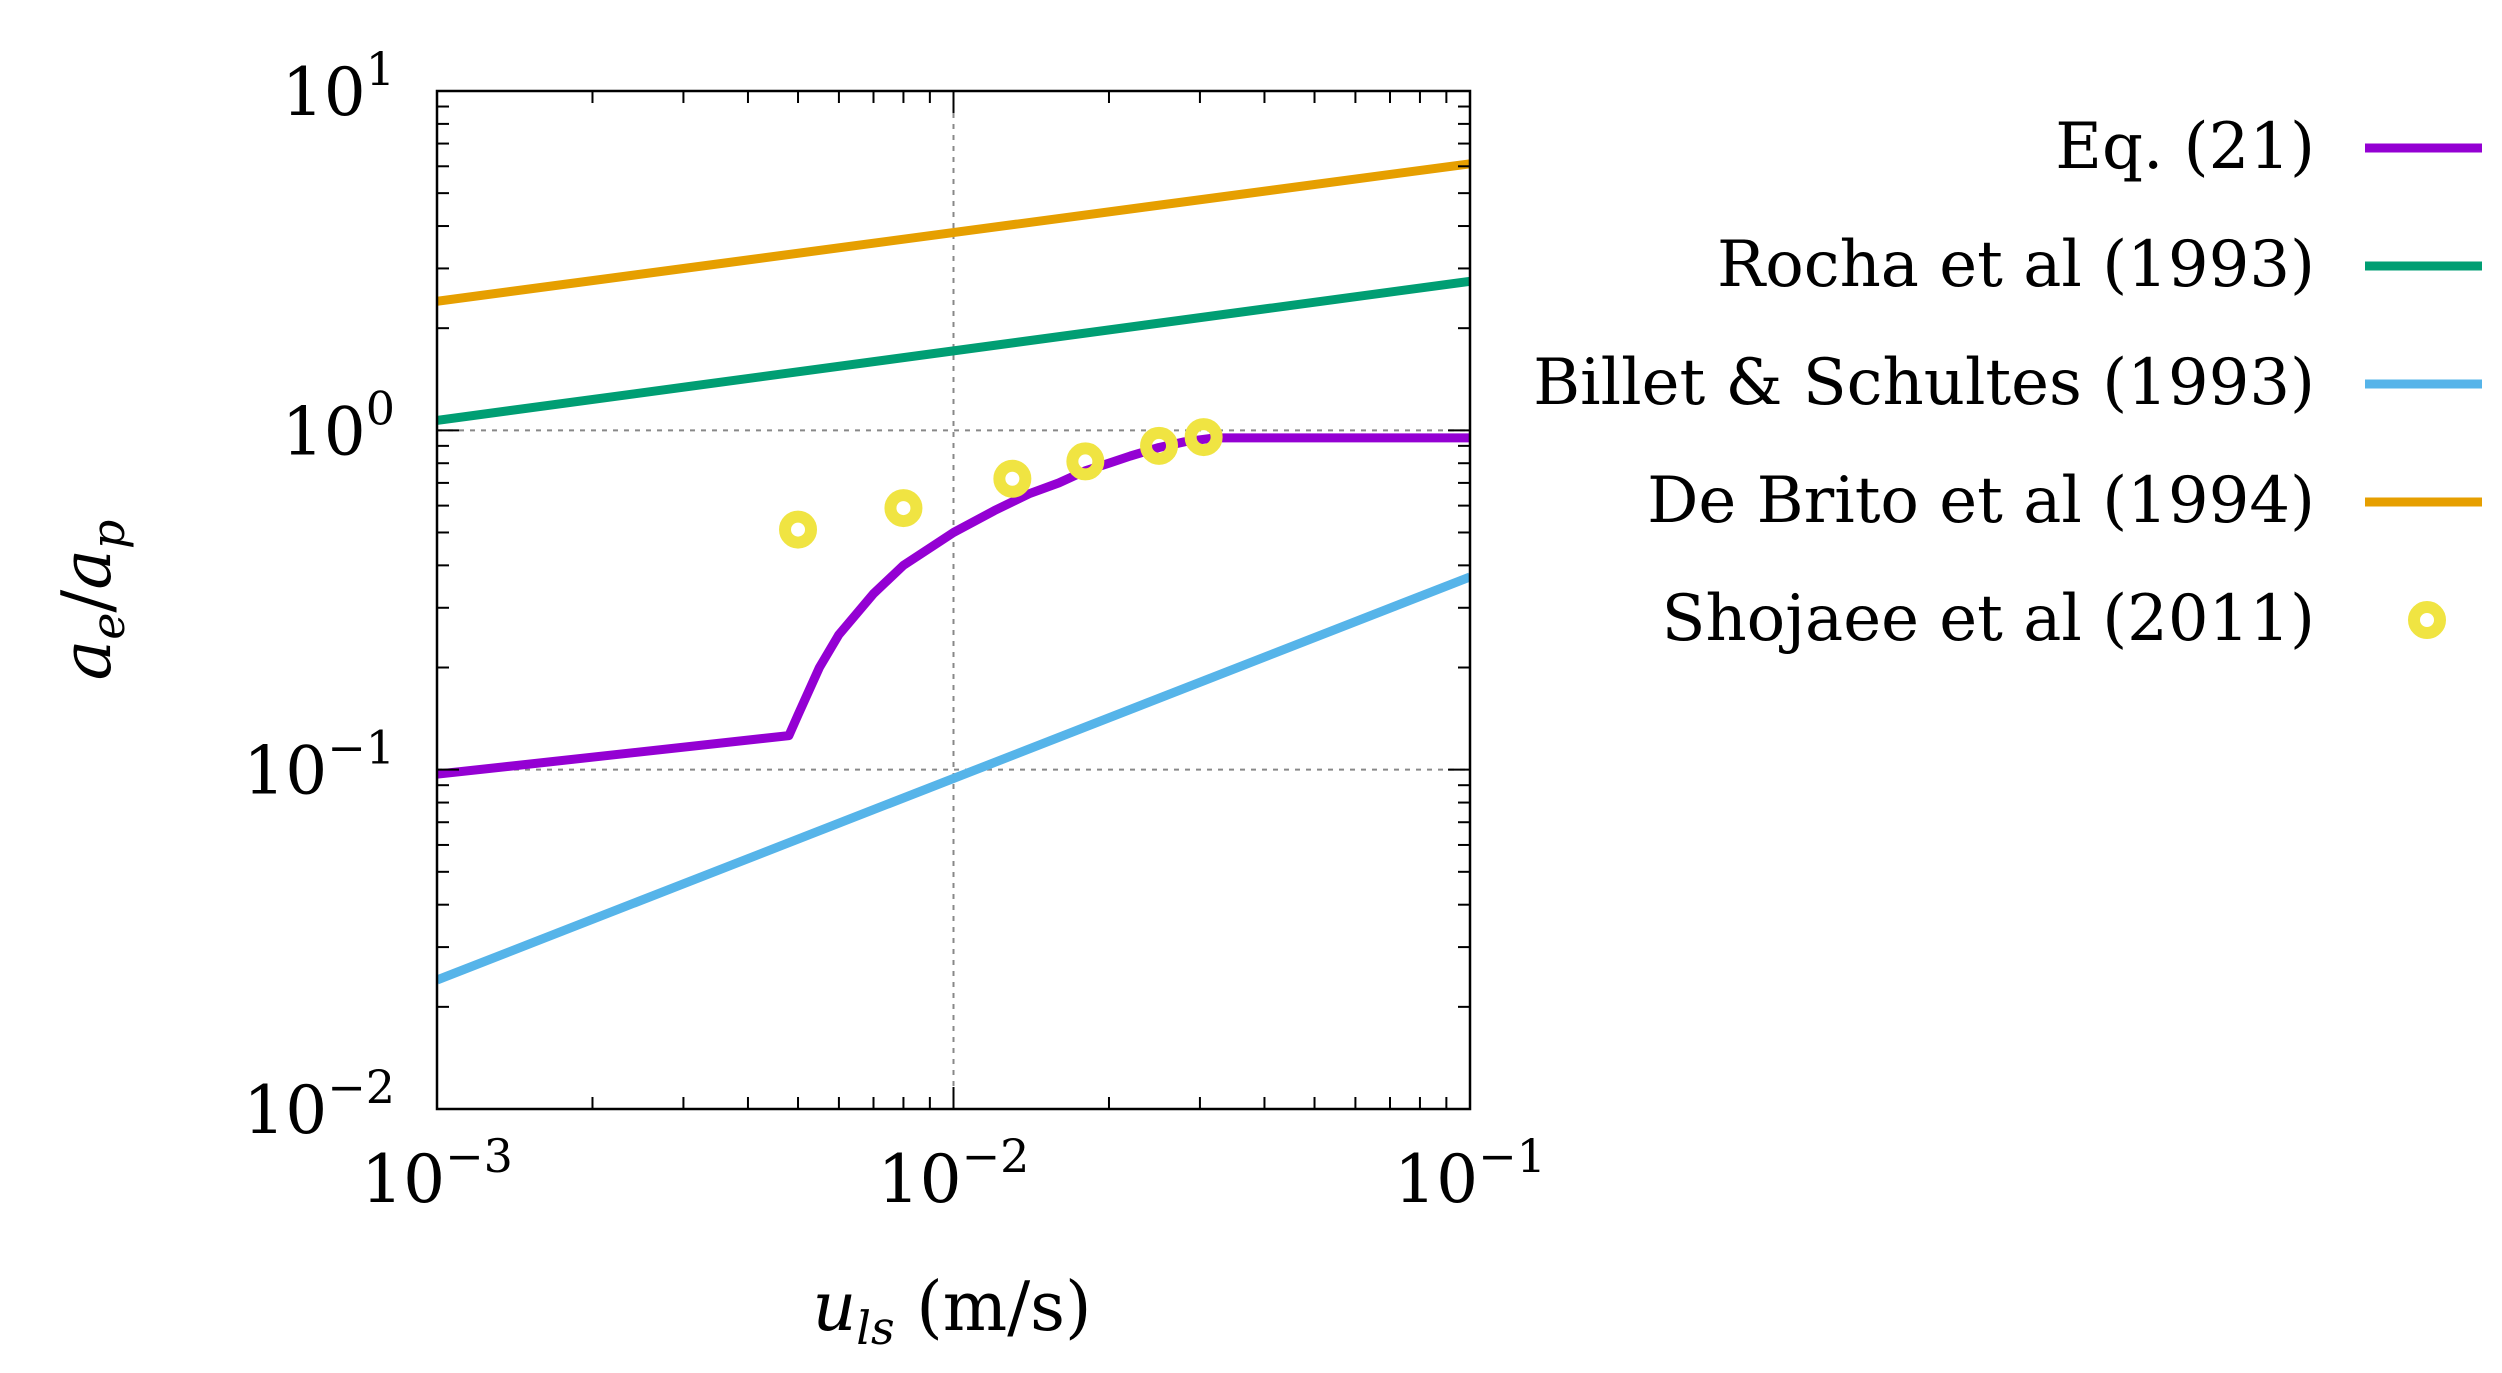  I want to click on y-tick-label: 10⁰, so click(338, 425).